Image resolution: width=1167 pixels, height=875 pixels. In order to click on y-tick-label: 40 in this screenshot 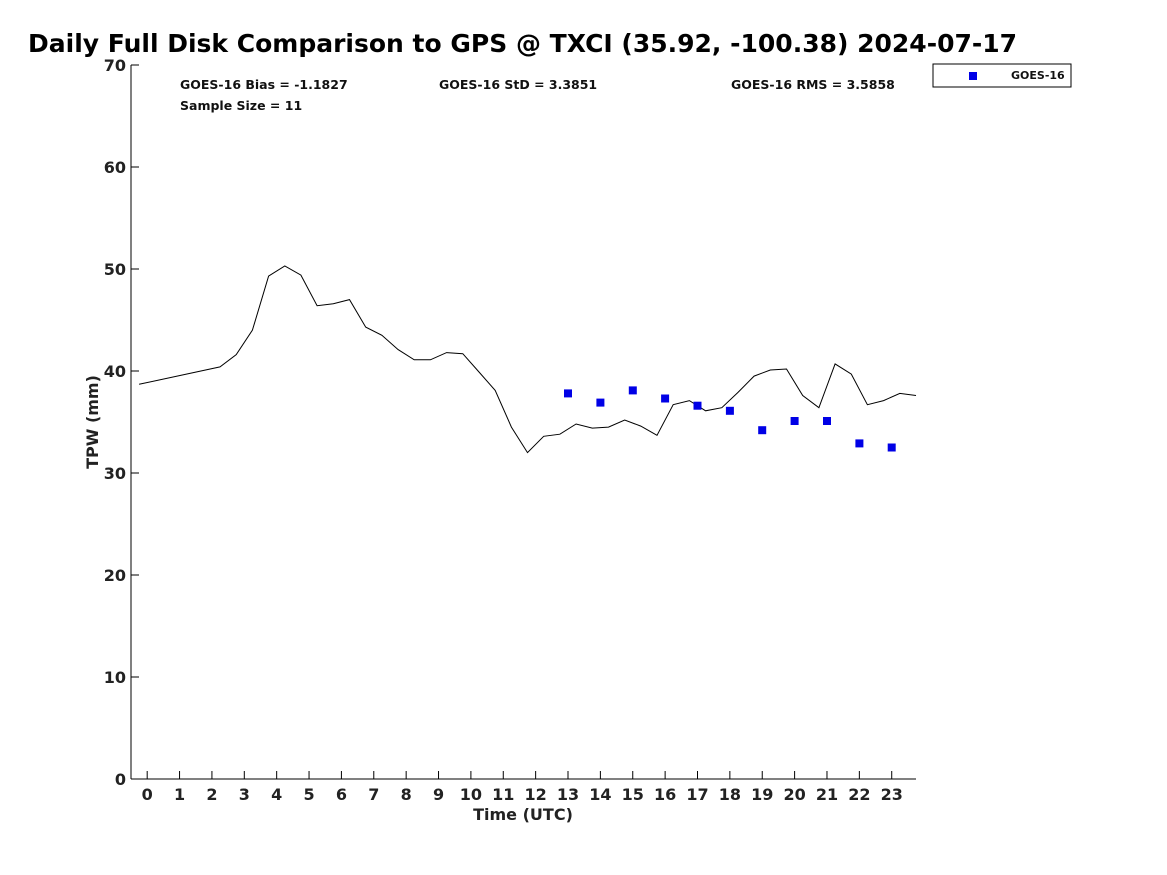, I will do `click(115, 371)`.